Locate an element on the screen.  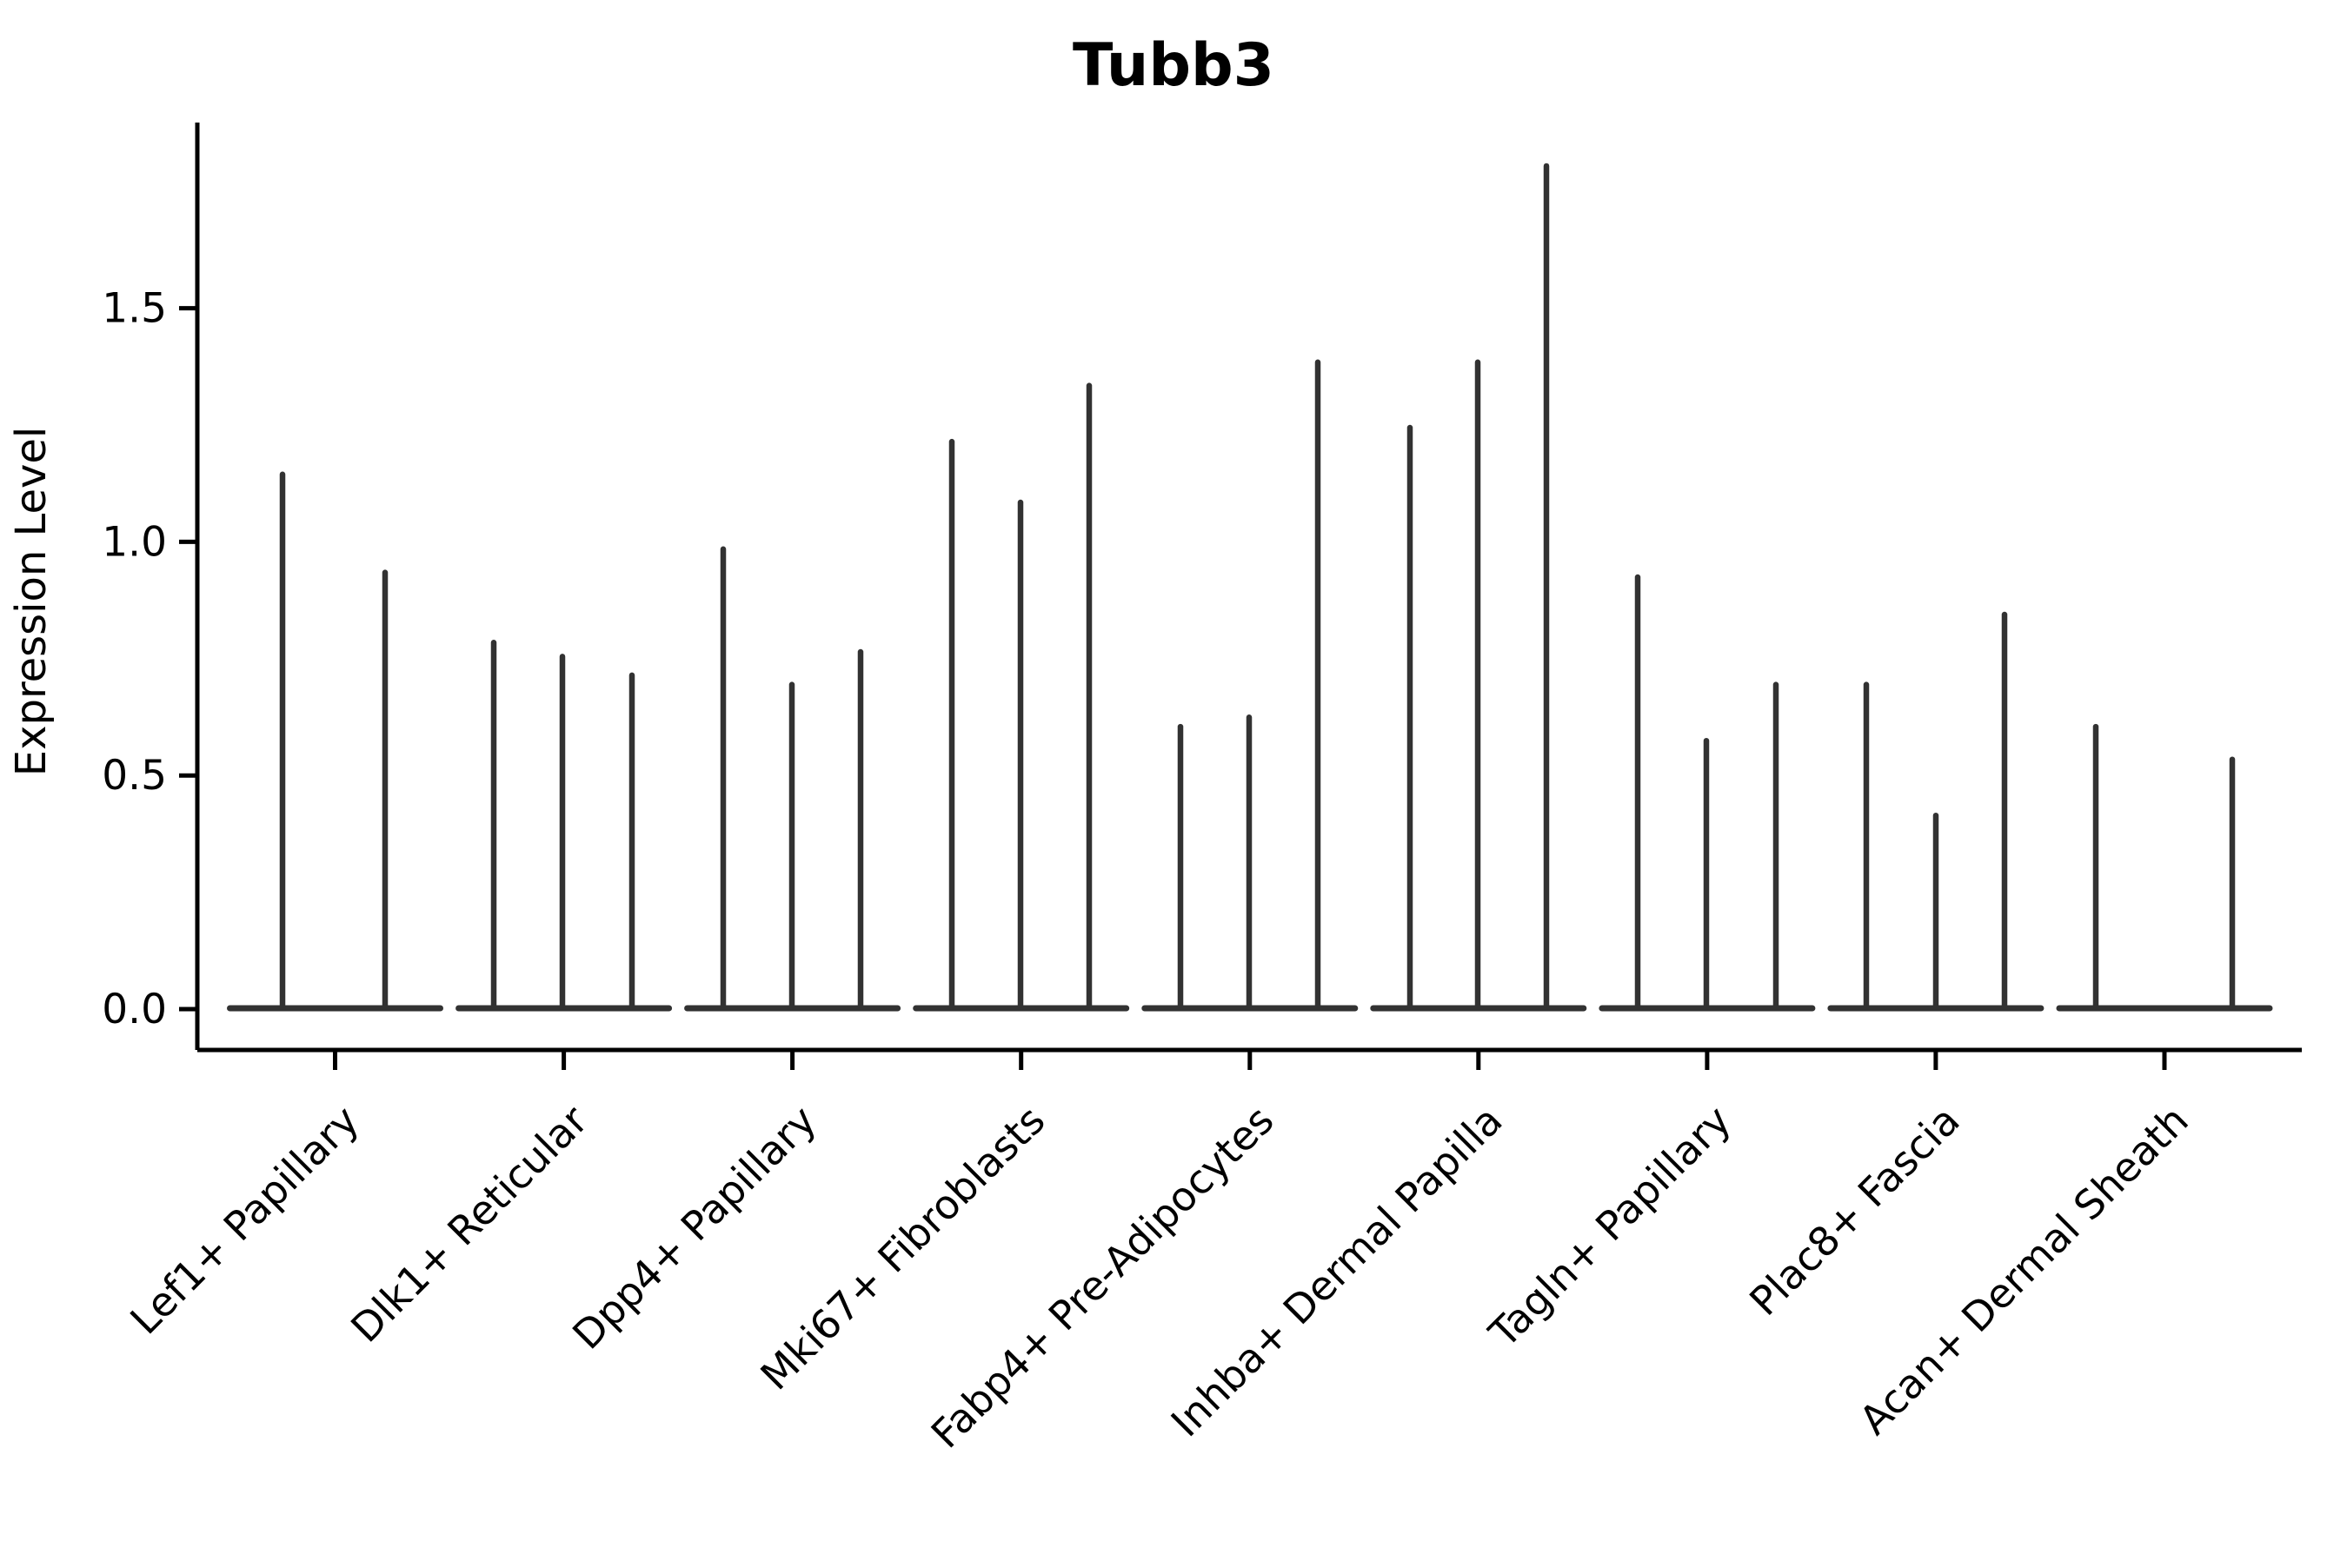
x-tick-label: Plac8+ Fascia is located at coordinates (1854, 1211).